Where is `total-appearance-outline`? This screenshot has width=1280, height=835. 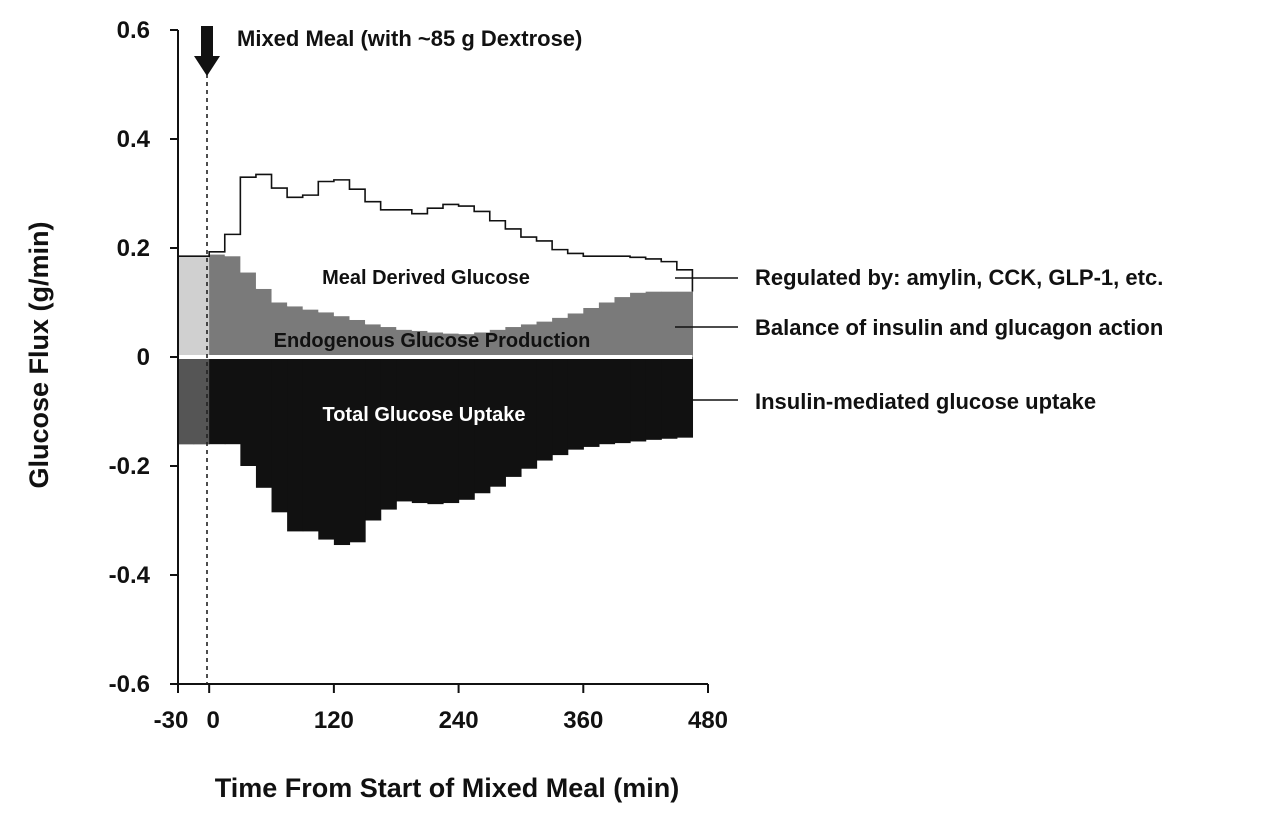
total-appearance-outline is located at coordinates (436, 232).